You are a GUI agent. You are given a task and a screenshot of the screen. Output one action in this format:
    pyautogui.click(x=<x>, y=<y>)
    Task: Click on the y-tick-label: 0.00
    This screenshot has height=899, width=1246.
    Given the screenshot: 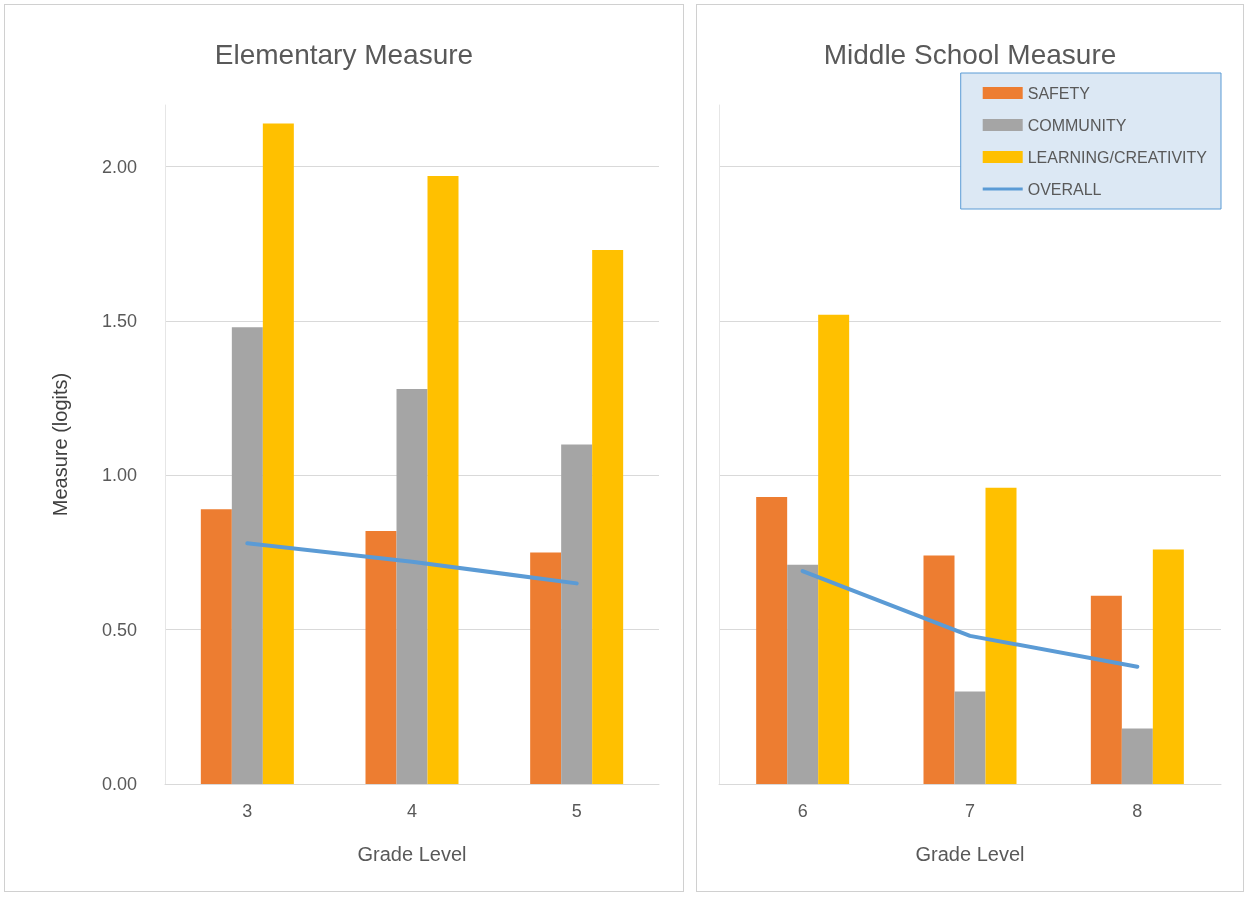 What is the action you would take?
    pyautogui.click(x=119, y=784)
    